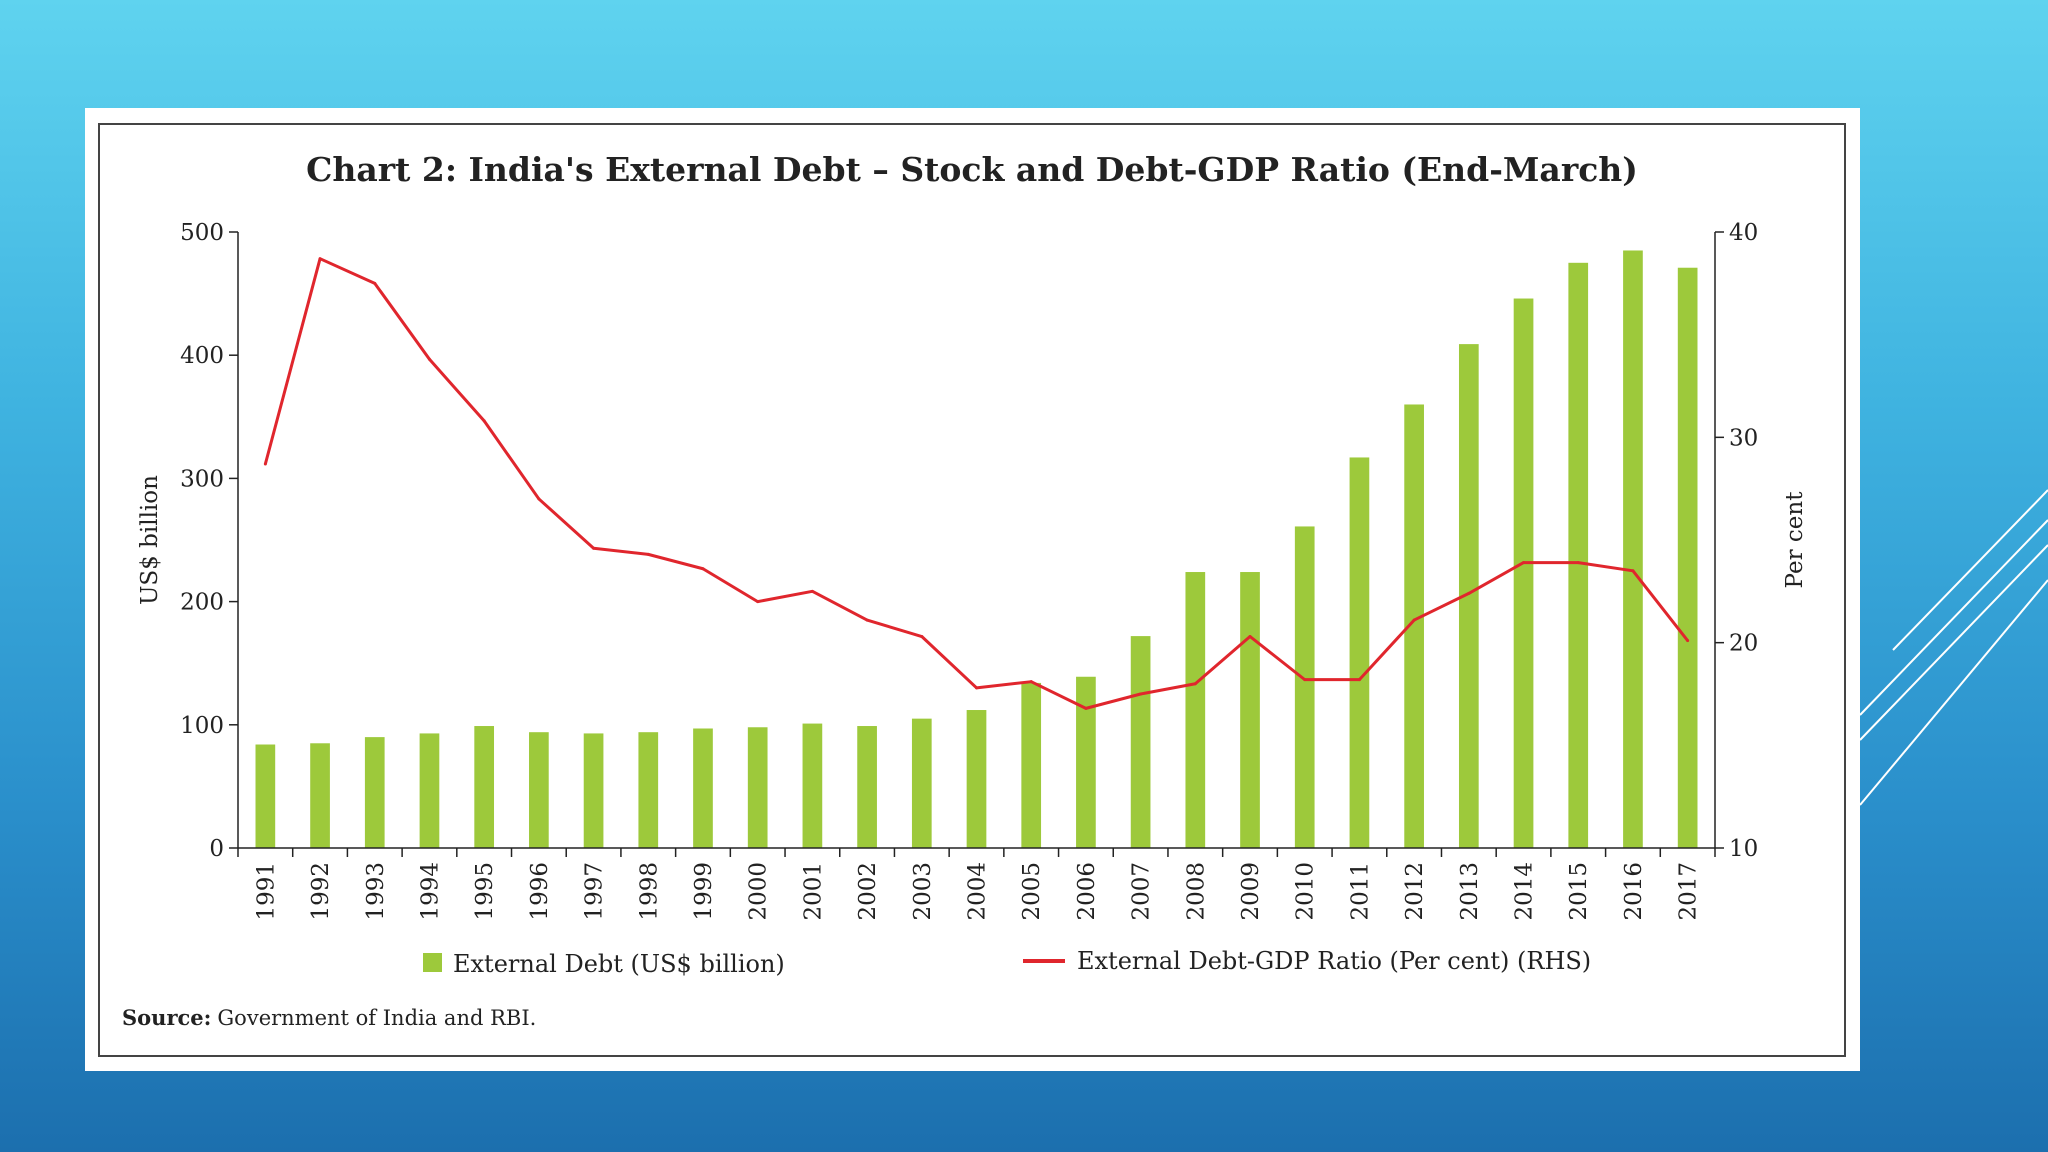 The width and height of the screenshot is (2048, 1152). Describe the element at coordinates (1633, 571) in the screenshot. I see `ratio-point-2016` at that location.